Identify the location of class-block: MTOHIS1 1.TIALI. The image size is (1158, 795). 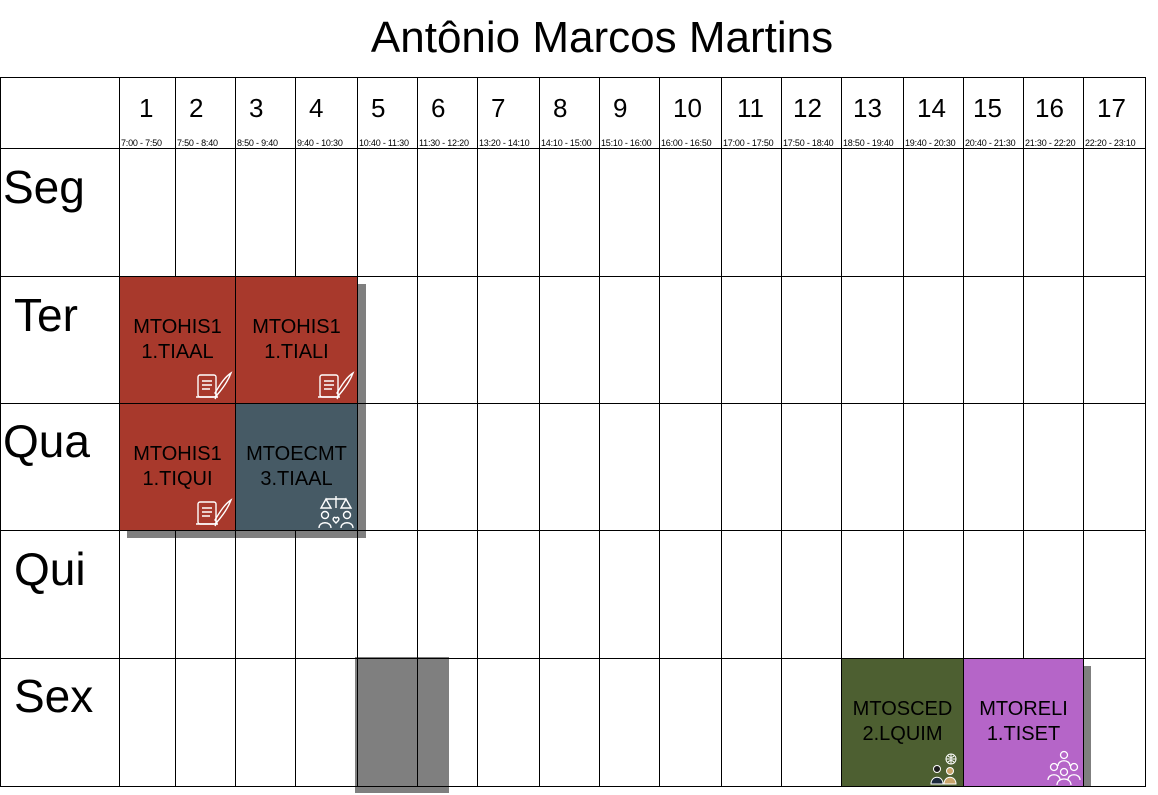
(296, 340).